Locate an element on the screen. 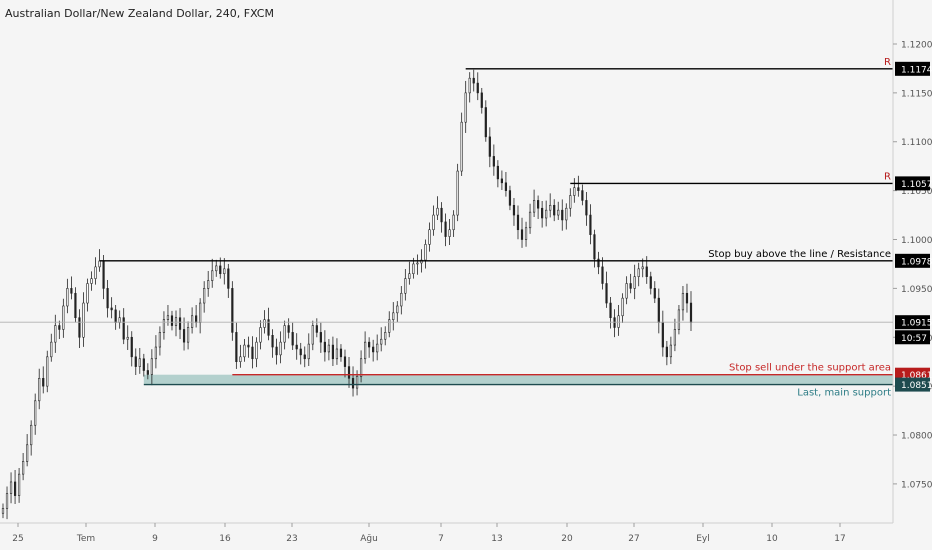 The height and width of the screenshot is (554, 932). x-tick-label: 7 is located at coordinates (441, 539).